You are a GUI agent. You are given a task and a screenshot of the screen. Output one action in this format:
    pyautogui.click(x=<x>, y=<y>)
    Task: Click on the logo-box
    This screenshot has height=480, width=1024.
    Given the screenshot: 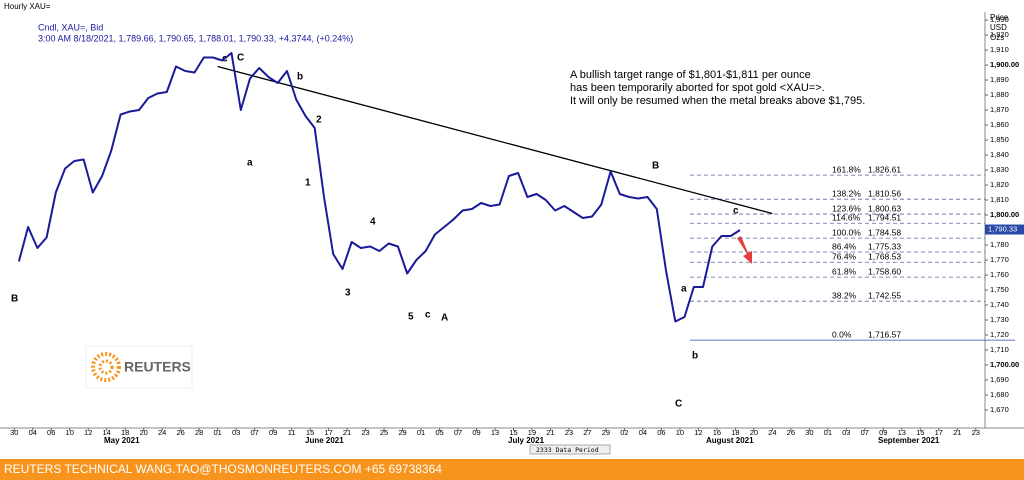 What is the action you would take?
    pyautogui.click(x=139, y=367)
    